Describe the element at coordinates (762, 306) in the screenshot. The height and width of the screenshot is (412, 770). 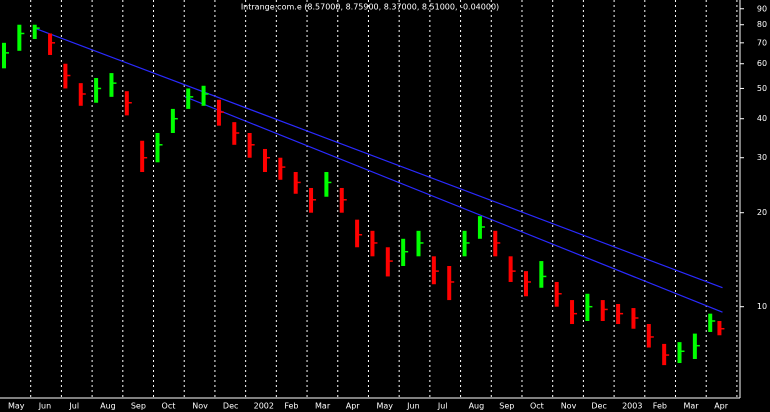
I see `y-tick-label: 10` at that location.